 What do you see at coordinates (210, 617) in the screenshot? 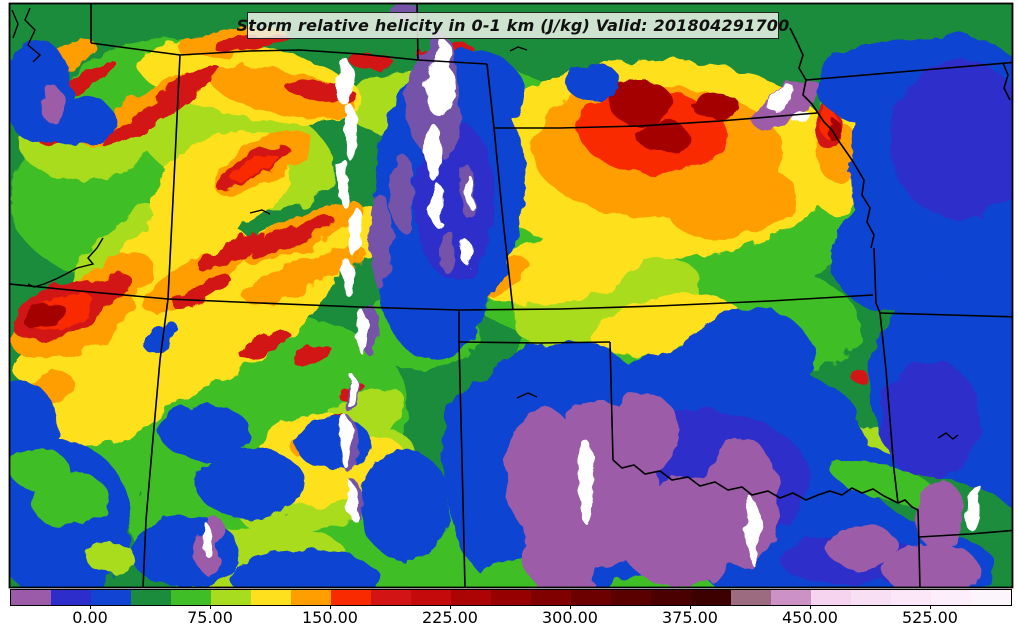
I see `colorbar-tick-label: 75.00` at bounding box center [210, 617].